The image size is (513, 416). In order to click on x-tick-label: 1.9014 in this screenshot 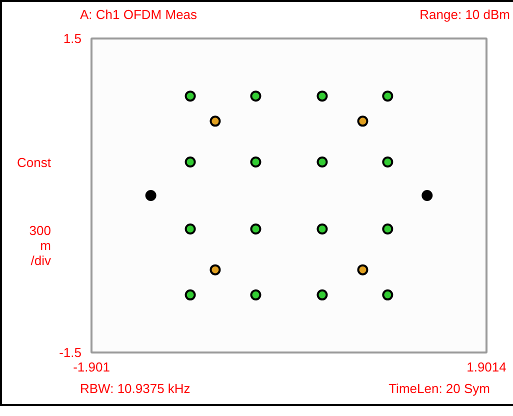, I will do `click(486, 367)`.